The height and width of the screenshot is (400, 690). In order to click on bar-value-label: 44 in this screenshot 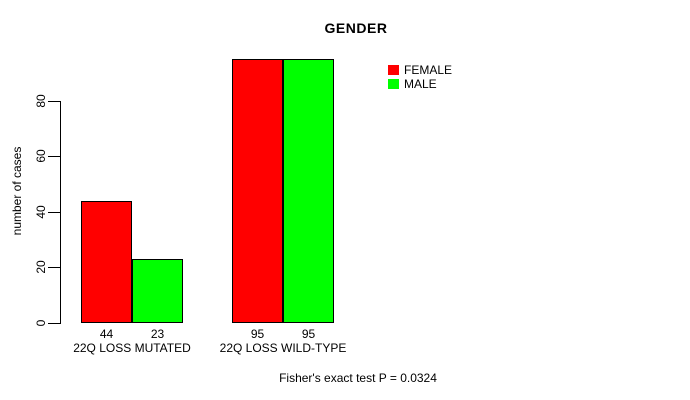, I will do `click(106, 334)`.